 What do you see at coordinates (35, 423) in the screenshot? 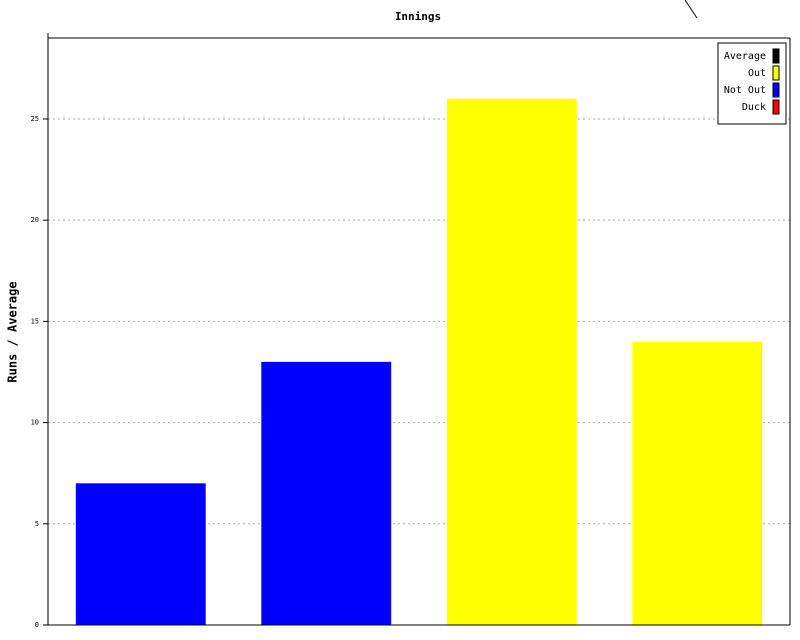
I see `y-tick-label: 10` at bounding box center [35, 423].